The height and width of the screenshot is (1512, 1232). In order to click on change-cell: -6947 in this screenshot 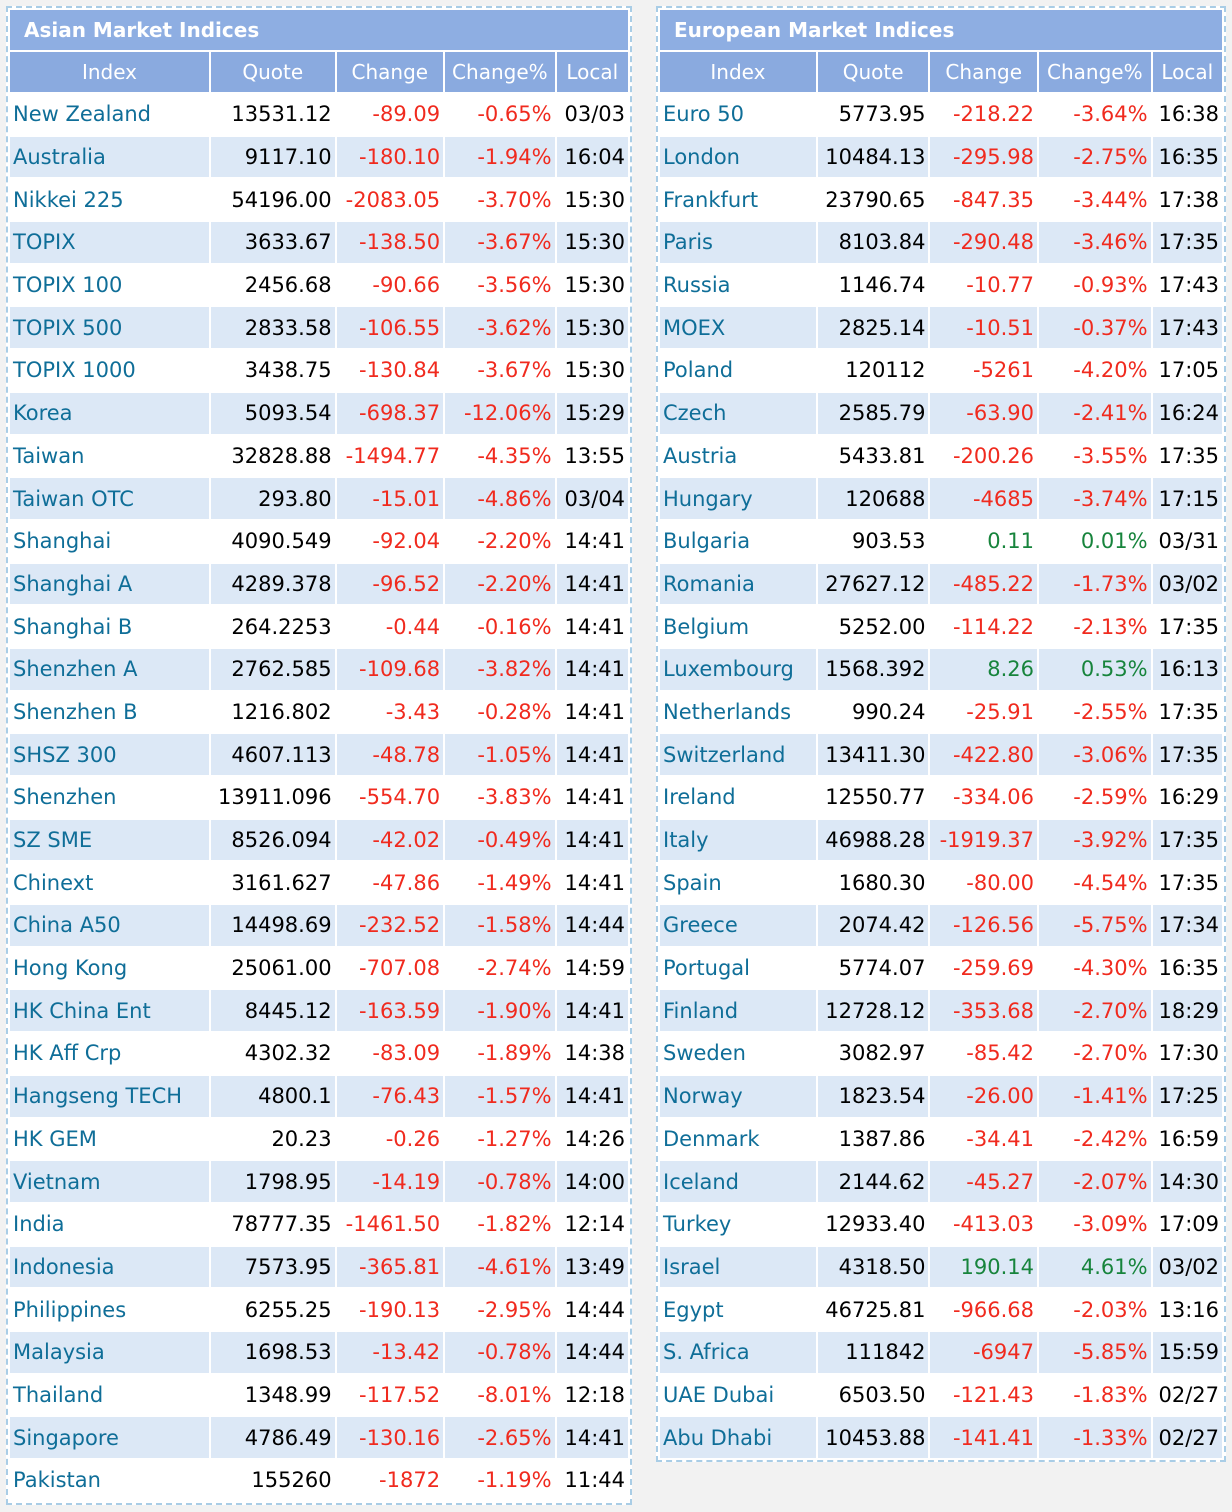, I will do `click(983, 1352)`.